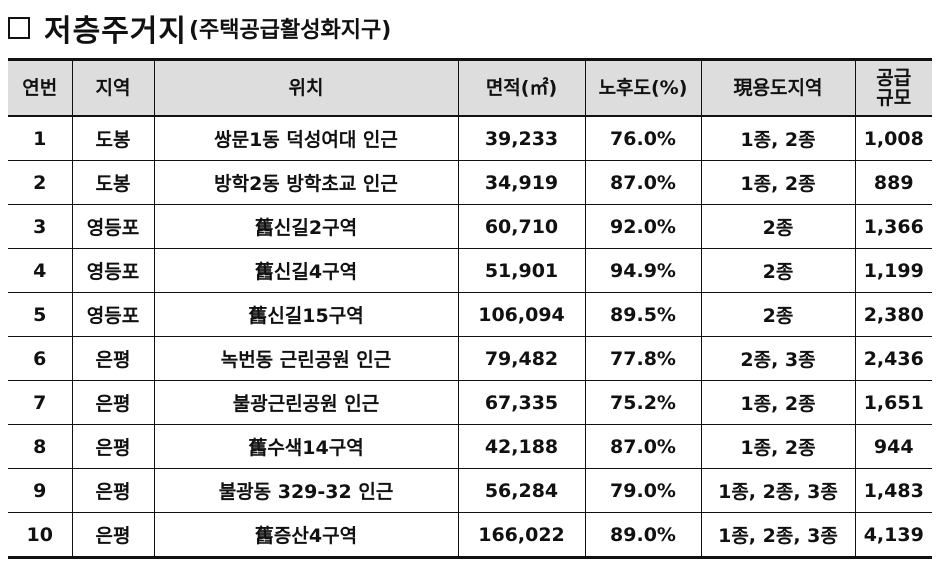 The image size is (940, 569). Describe the element at coordinates (522, 402) in the screenshot. I see `cell-area: 67,335` at that location.